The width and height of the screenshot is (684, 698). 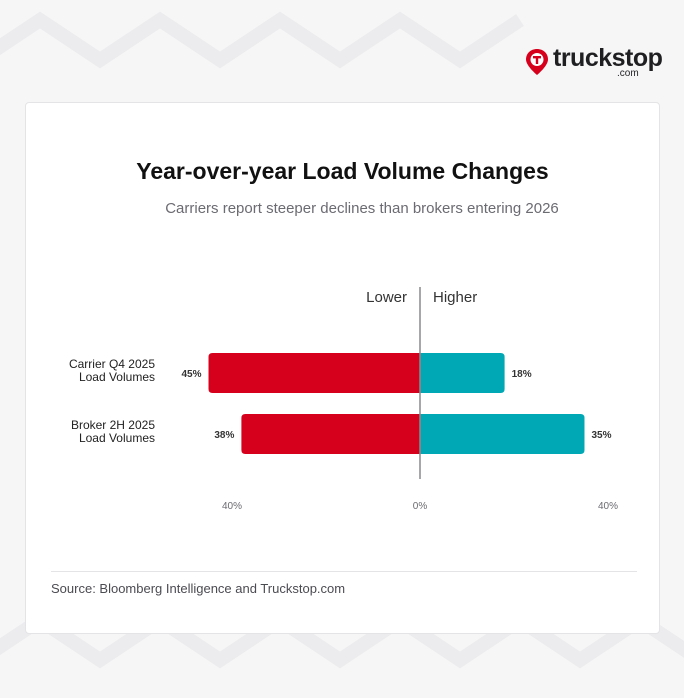 I want to click on source-divider, so click(x=344, y=571).